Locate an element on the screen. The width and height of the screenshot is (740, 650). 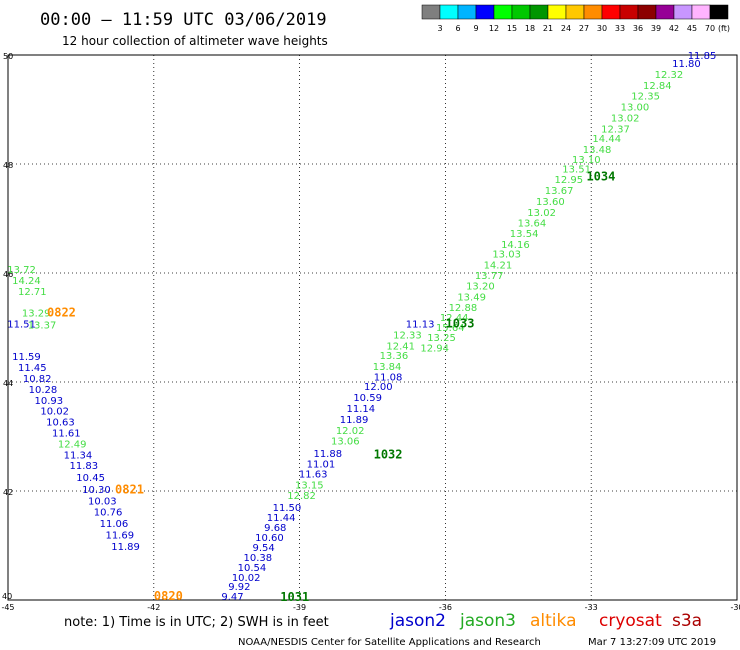
wave-height-label: 11.44 is located at coordinates (281, 518).